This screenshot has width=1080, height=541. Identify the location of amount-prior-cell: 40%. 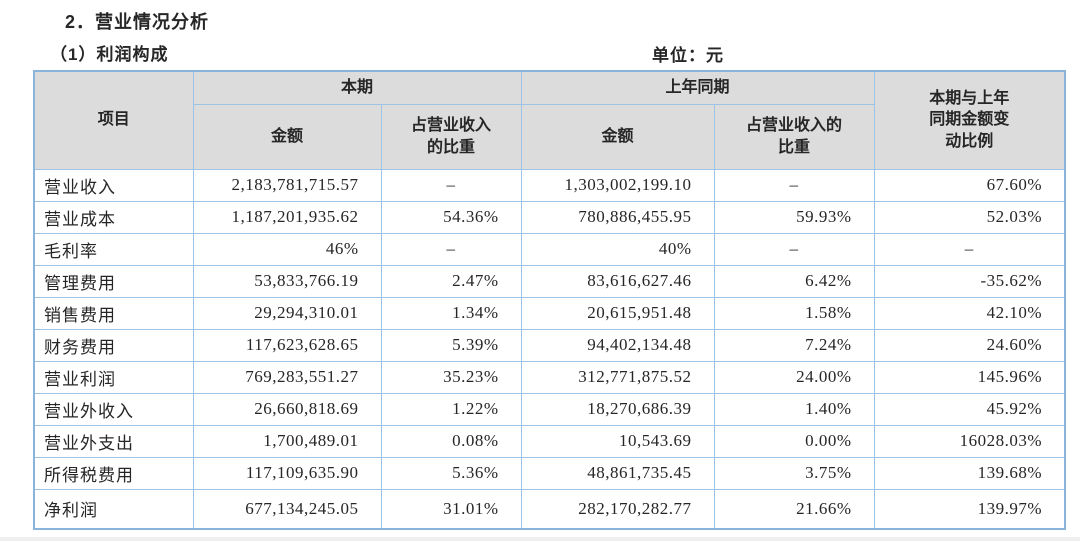
(617, 249).